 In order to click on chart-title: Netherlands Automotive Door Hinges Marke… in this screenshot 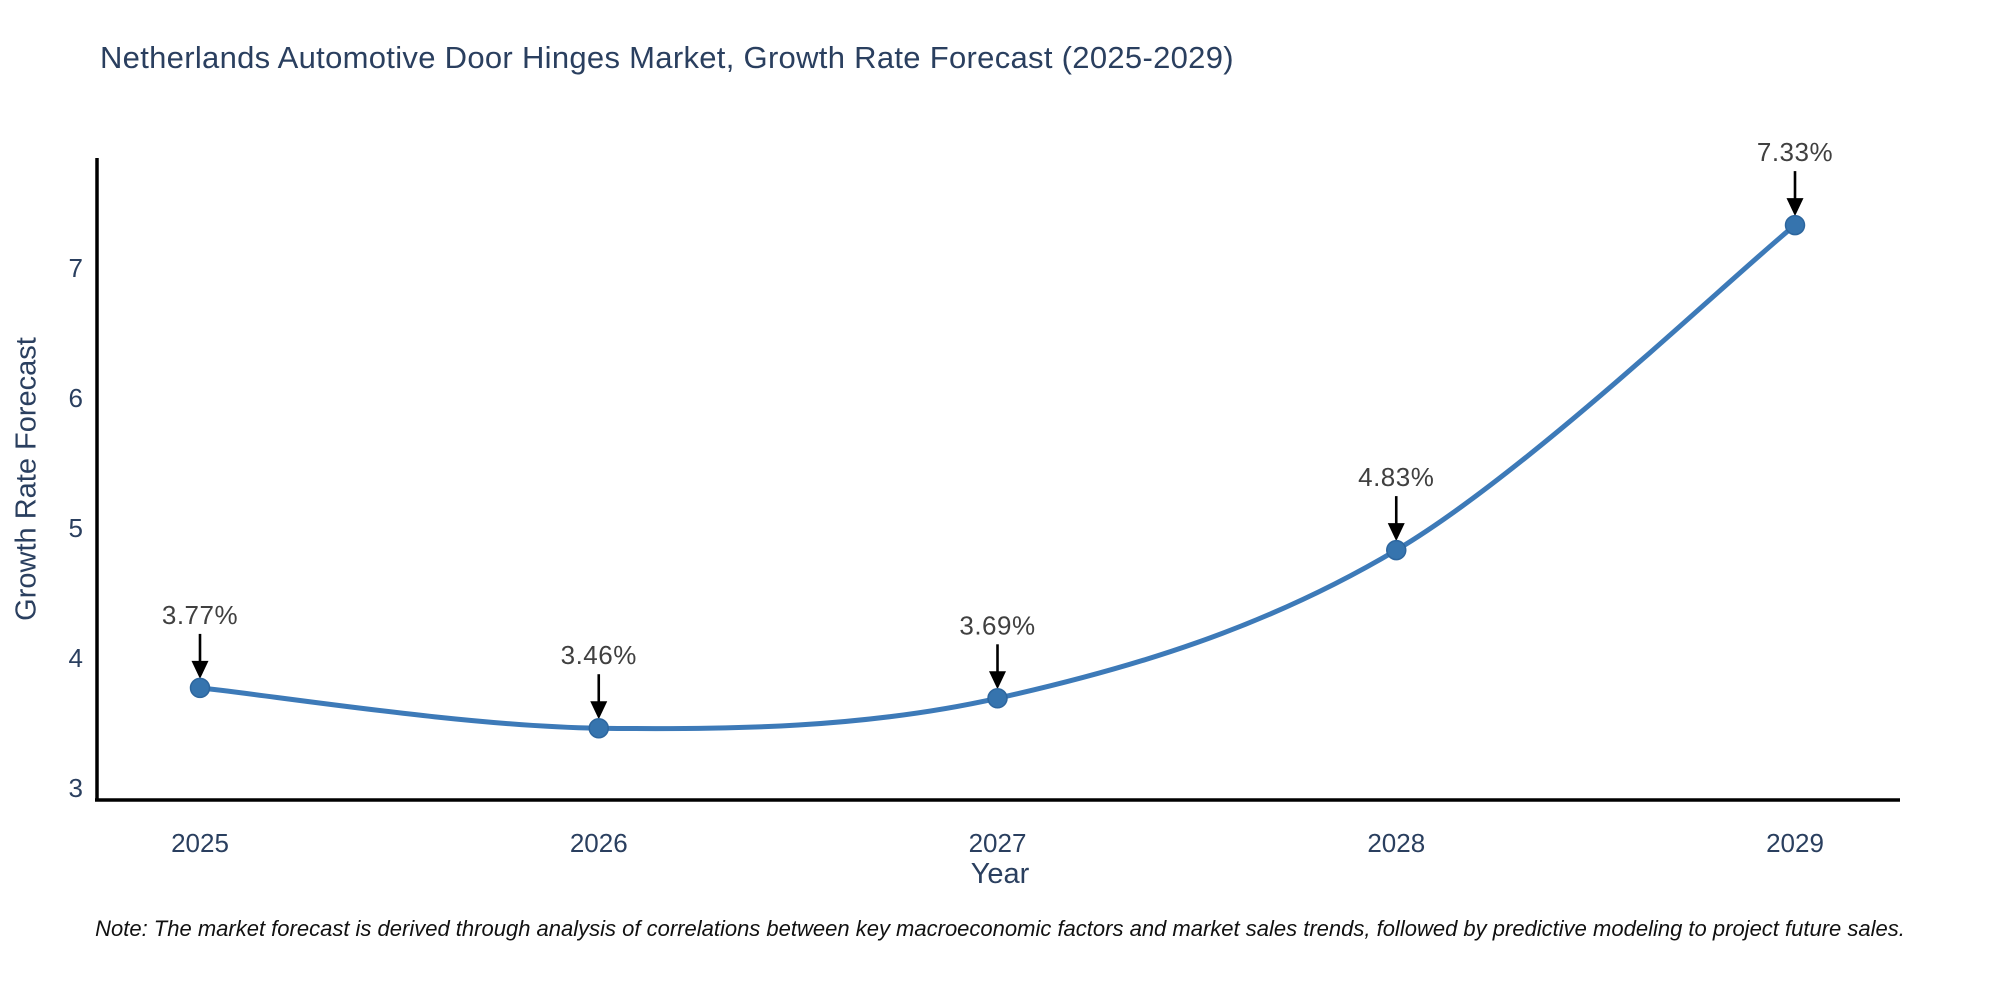, I will do `click(667, 57)`.